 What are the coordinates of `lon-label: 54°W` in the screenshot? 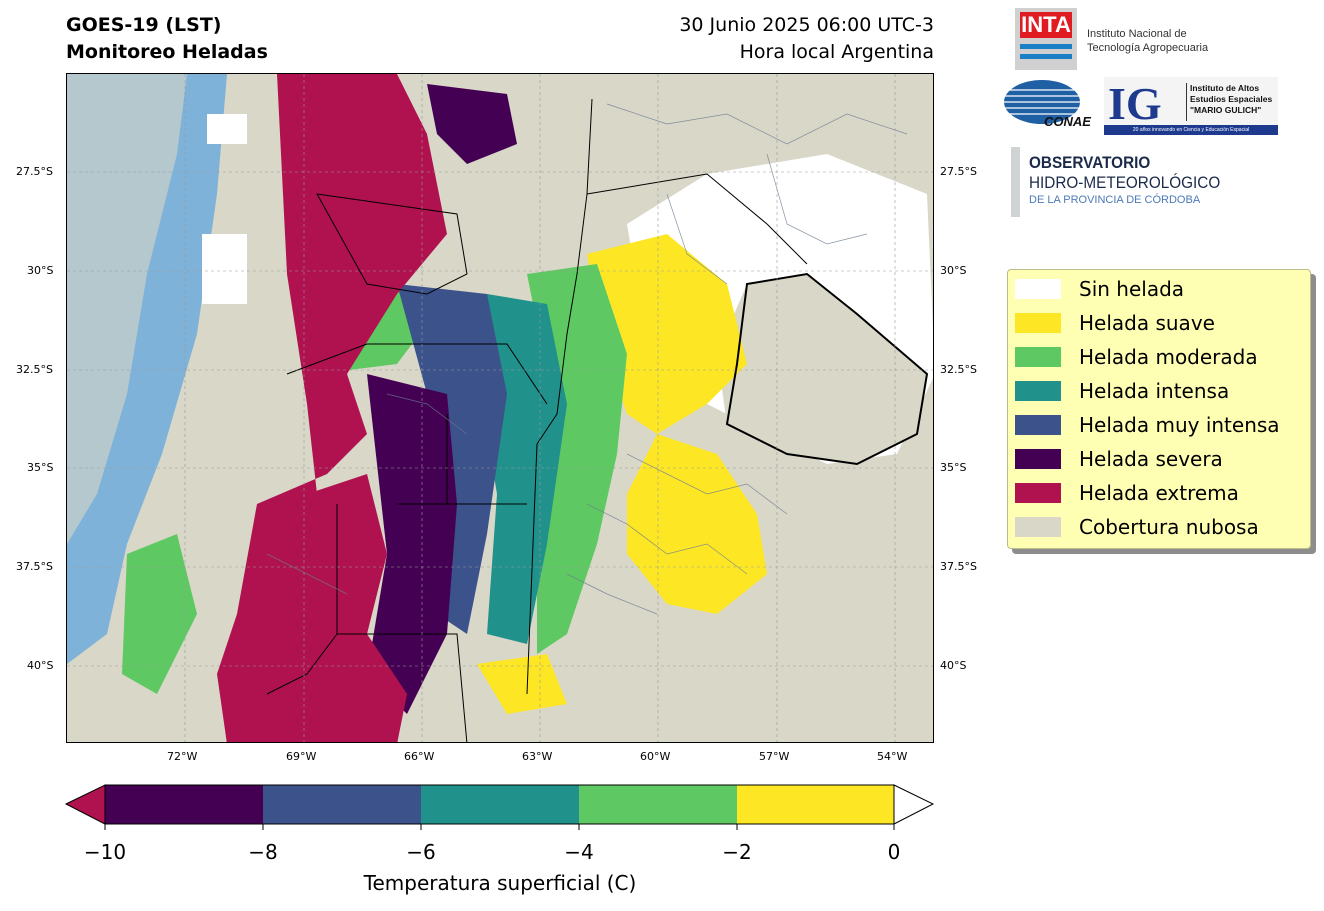 It's located at (892, 756).